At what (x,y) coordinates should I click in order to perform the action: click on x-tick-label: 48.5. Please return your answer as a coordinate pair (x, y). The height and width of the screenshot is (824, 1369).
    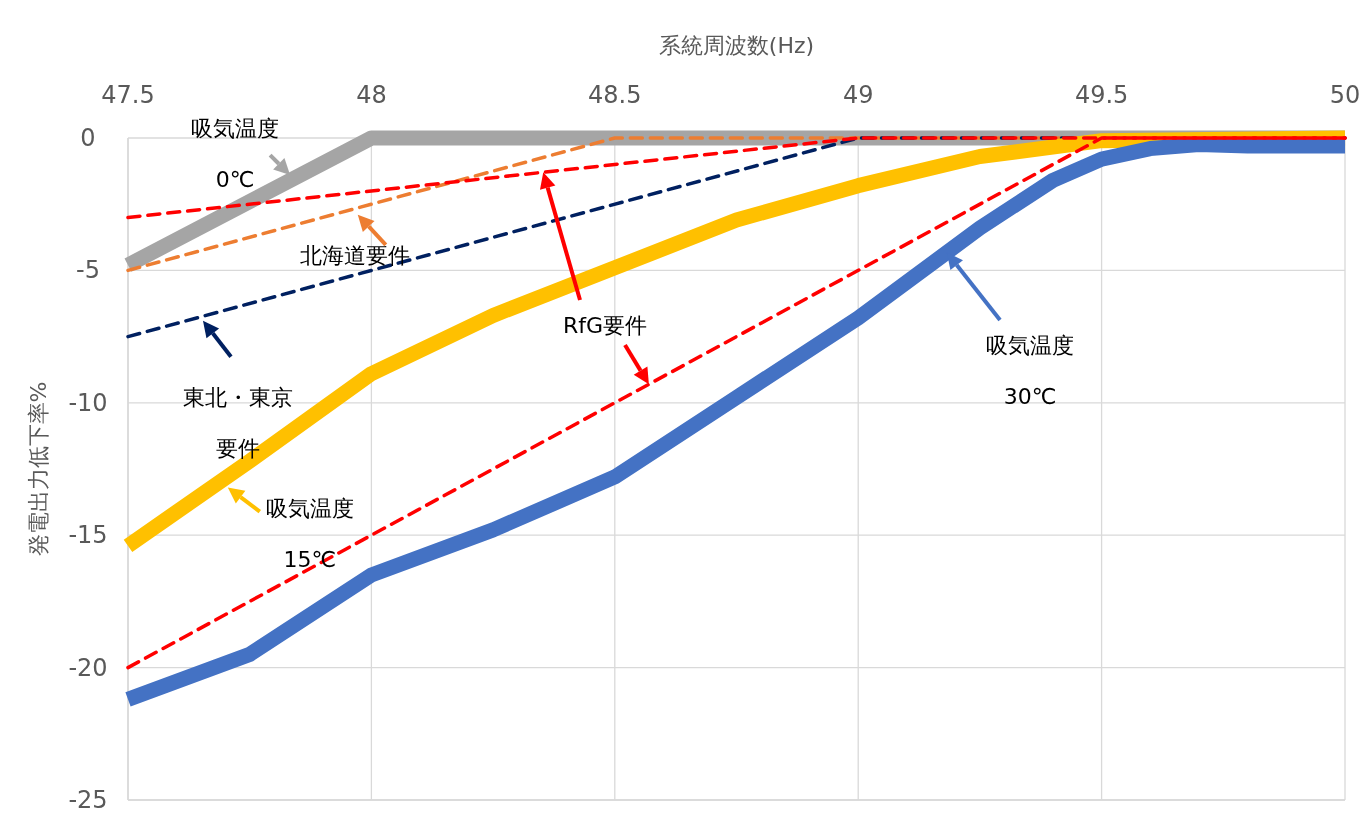
    Looking at the image, I should click on (615, 95).